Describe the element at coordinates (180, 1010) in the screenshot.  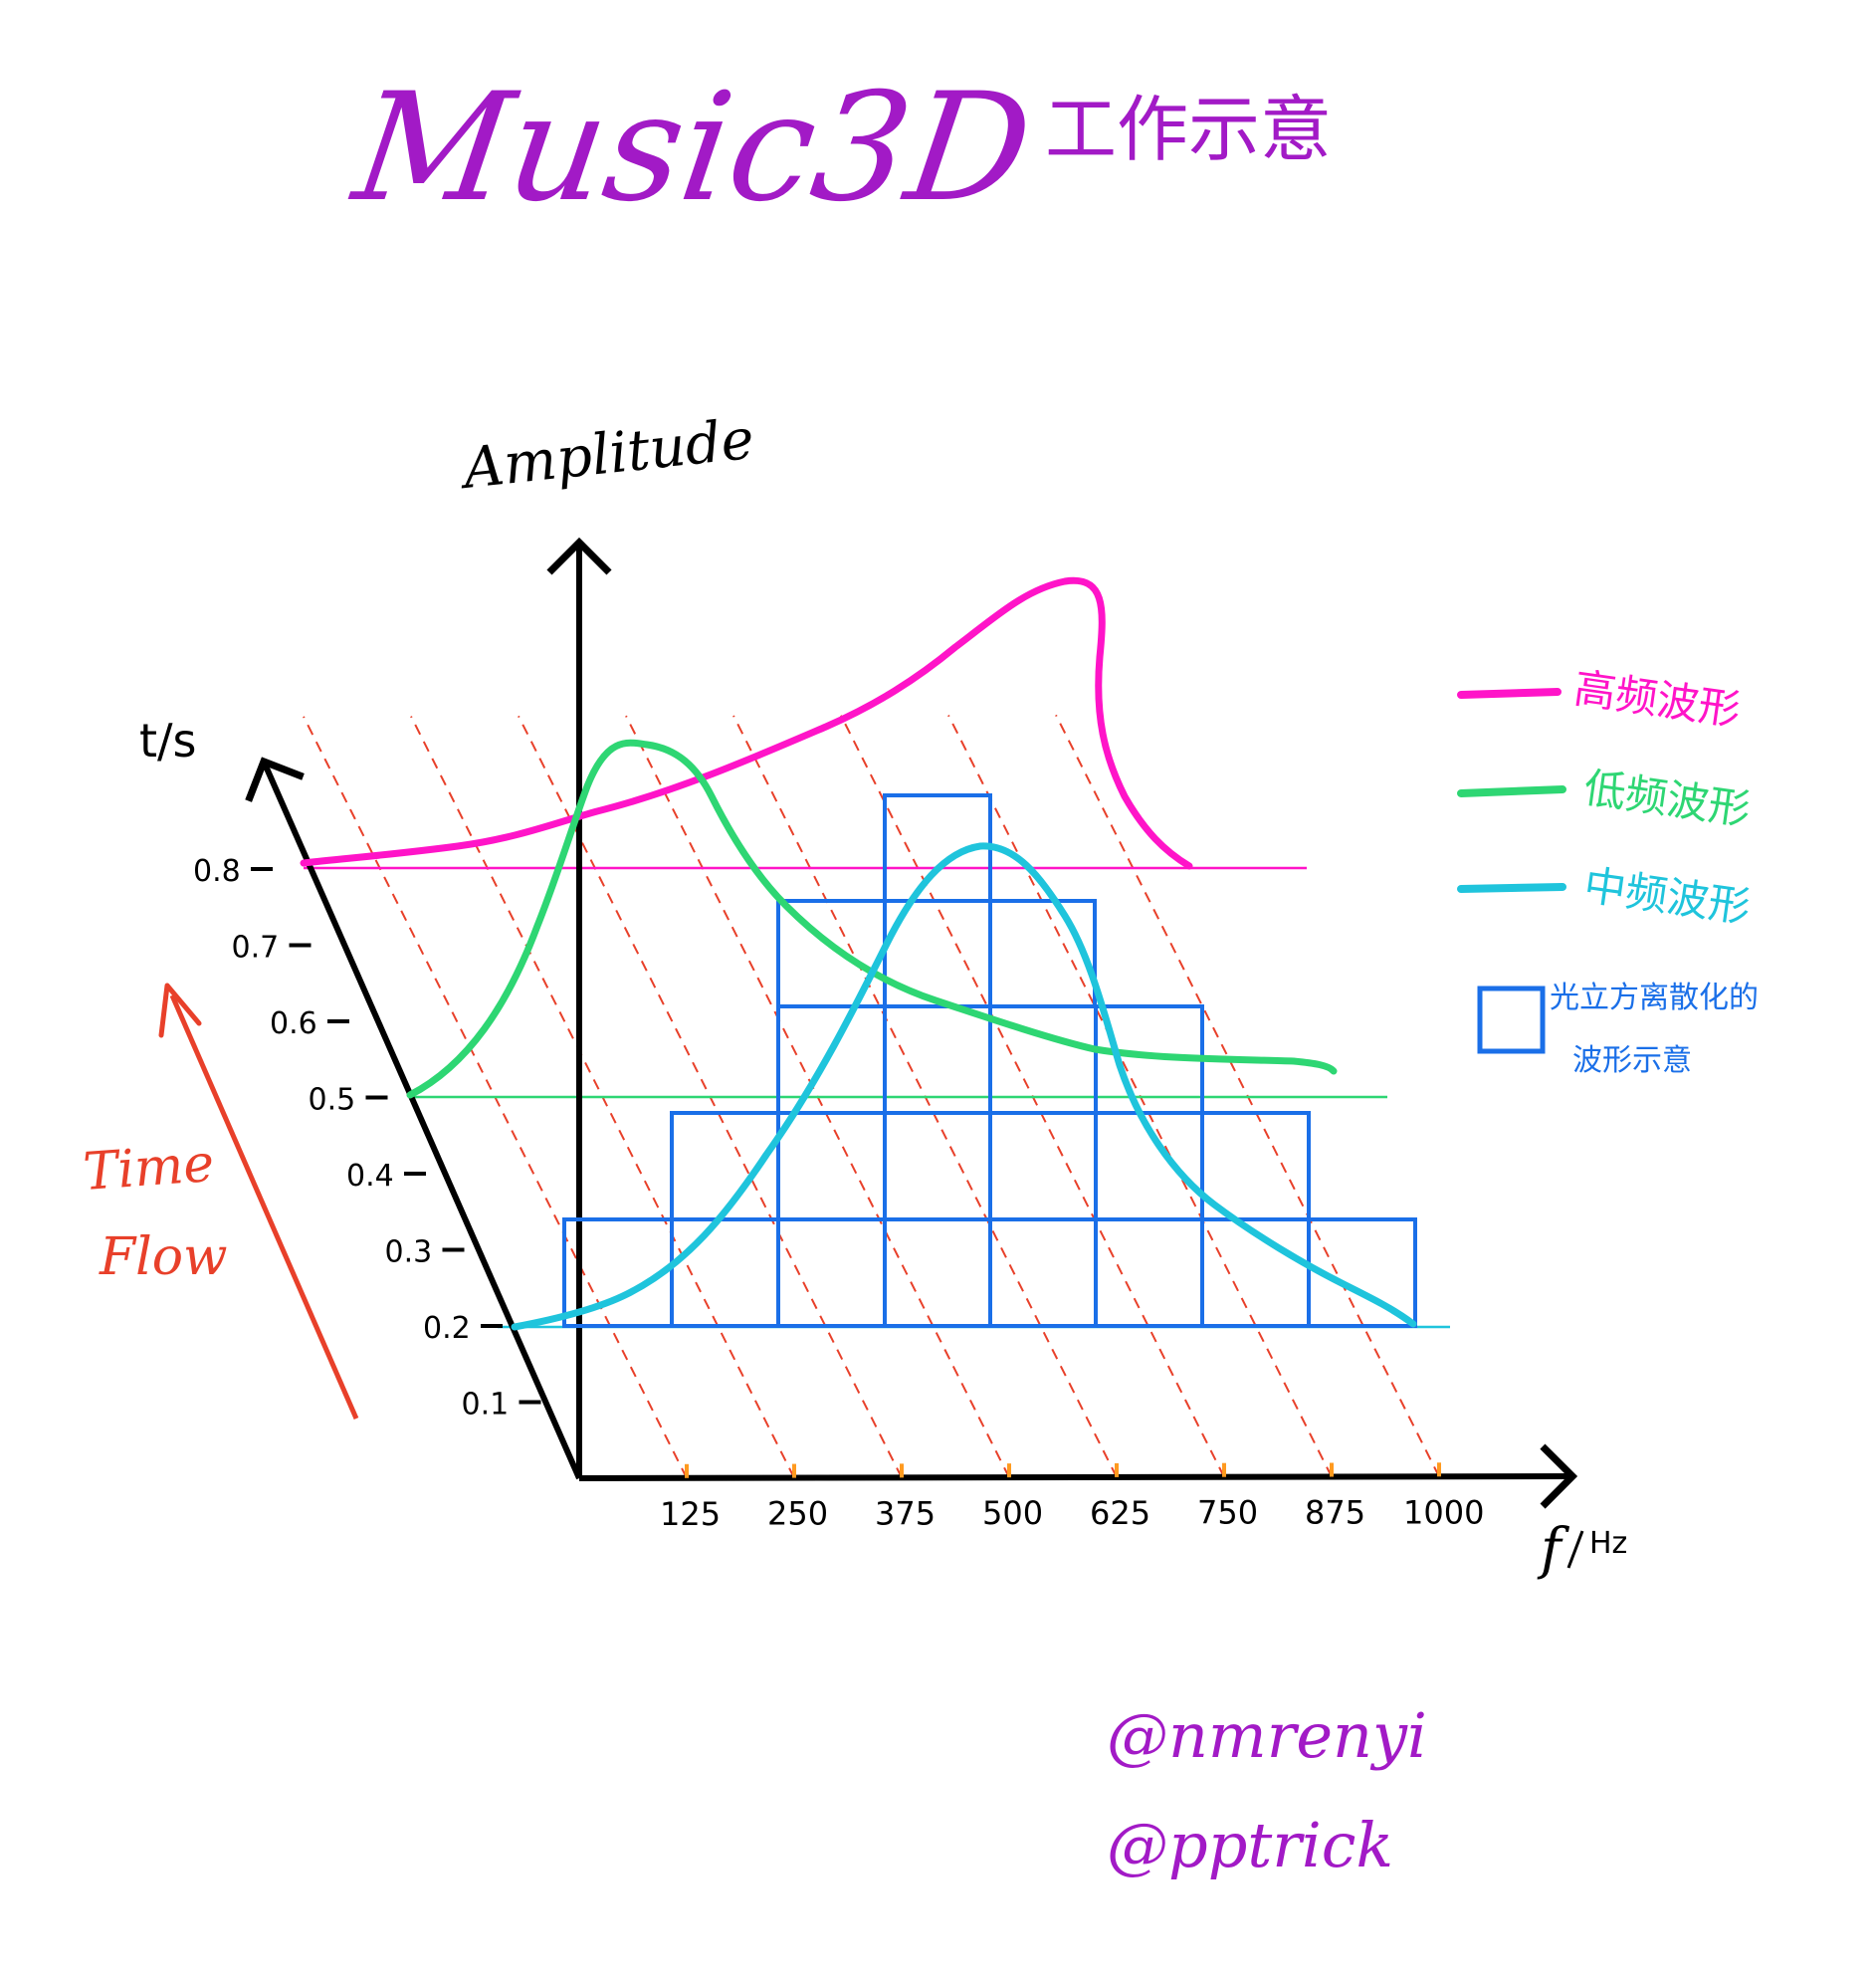
I see `time-flow-arrowhead` at that location.